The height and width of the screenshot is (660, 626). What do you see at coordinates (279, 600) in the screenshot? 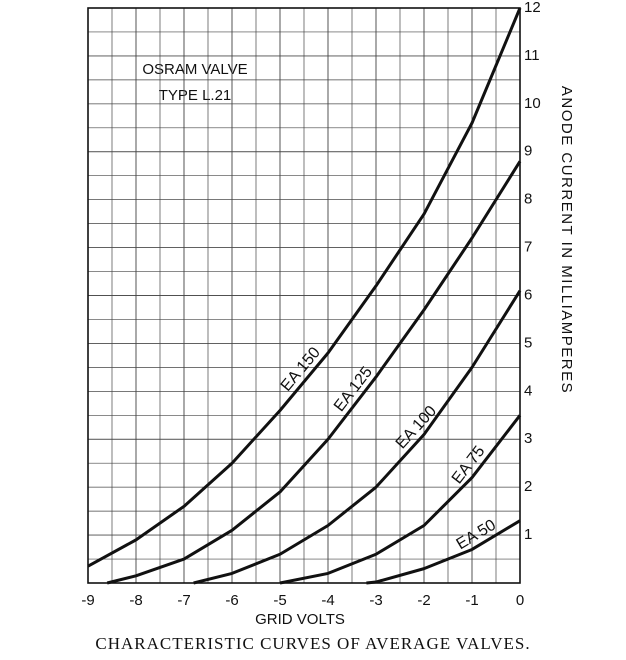
I see `x-tick-label: -5` at bounding box center [279, 600].